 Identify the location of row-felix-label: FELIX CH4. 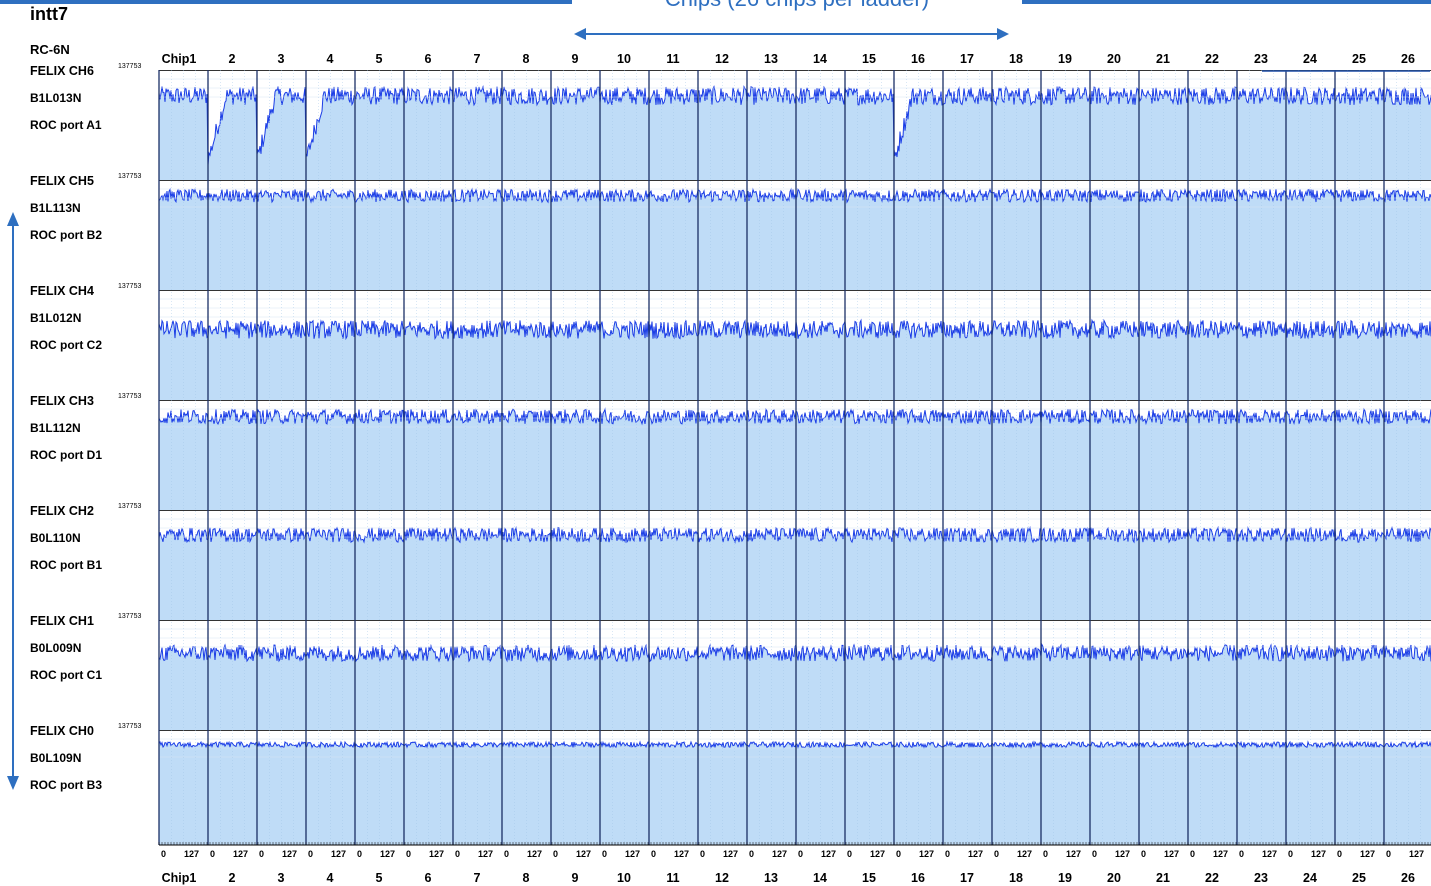
(62, 291).